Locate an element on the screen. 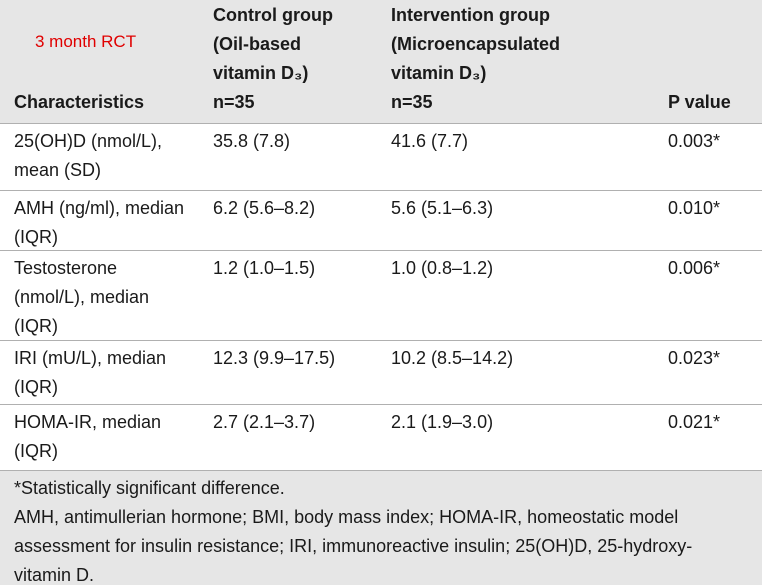 The width and height of the screenshot is (762, 585). cell: 5.6 (5.1–6.3) is located at coordinates (442, 208).